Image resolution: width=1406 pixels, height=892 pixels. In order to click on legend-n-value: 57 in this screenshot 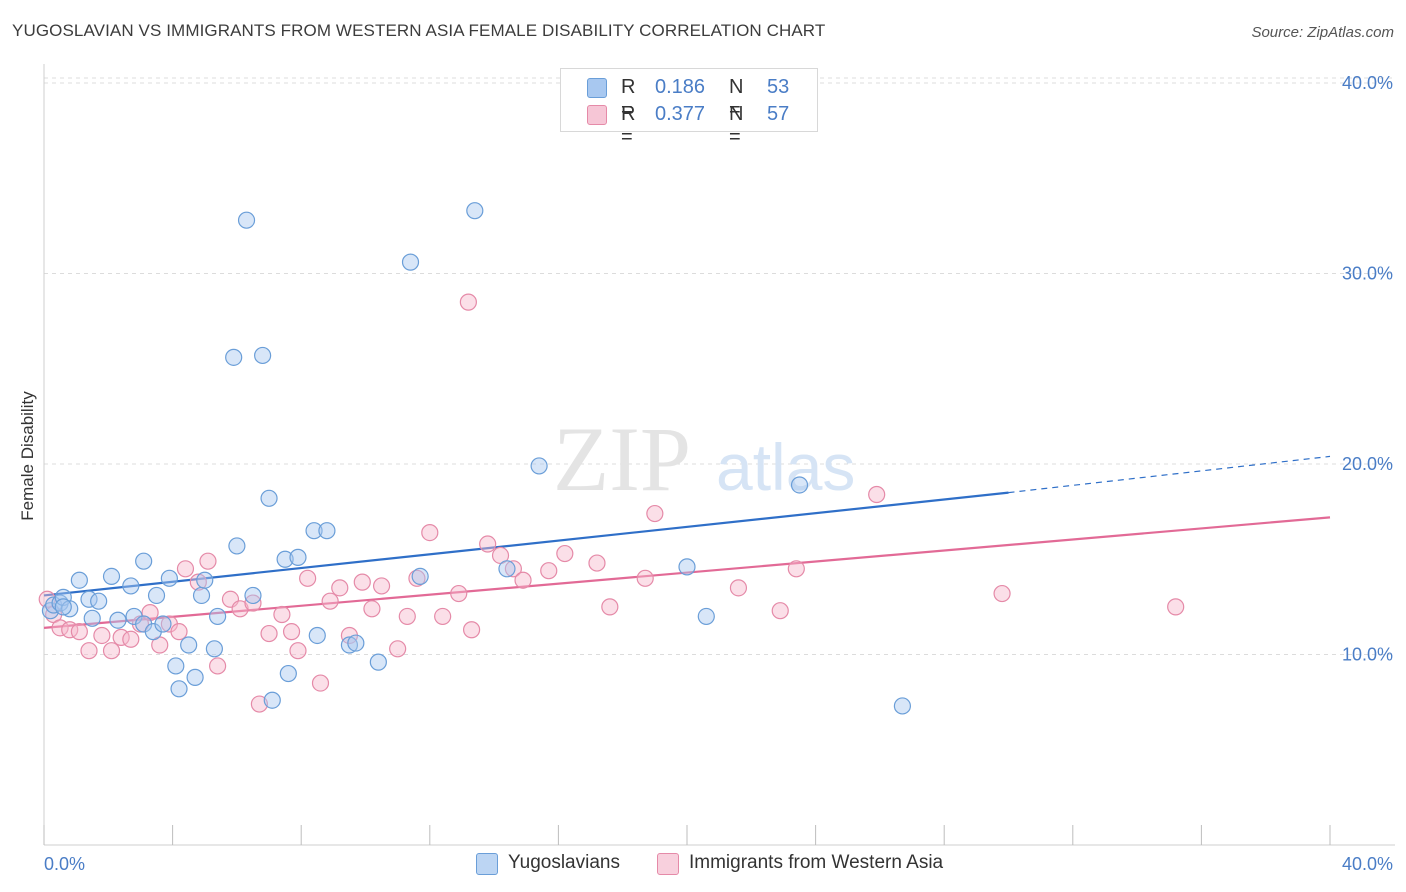, I will do `click(778, 114)`.